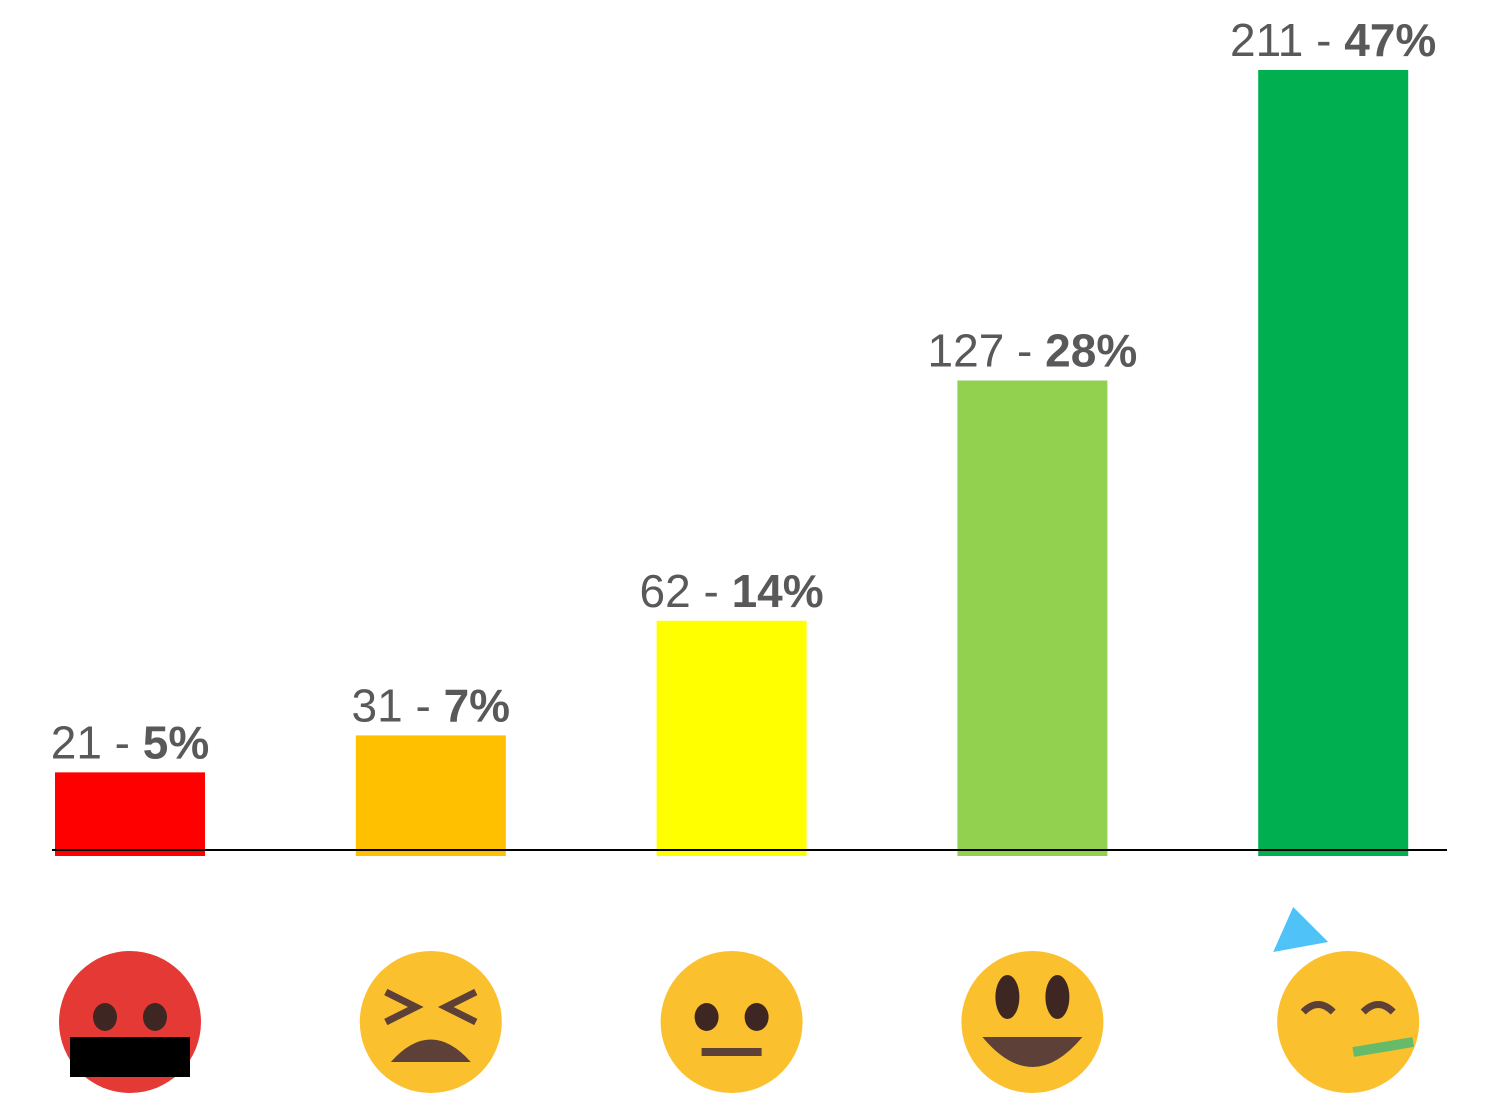 The image size is (1507, 1113). I want to click on data-label-percent: 14%, so click(778, 591).